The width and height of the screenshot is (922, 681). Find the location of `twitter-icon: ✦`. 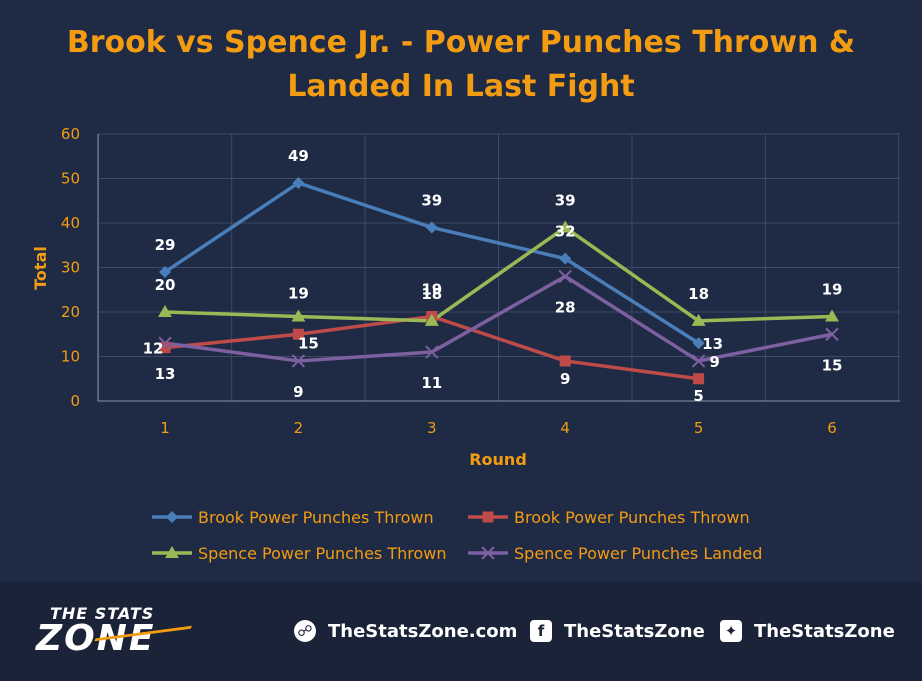

twitter-icon: ✦ is located at coordinates (731, 631).